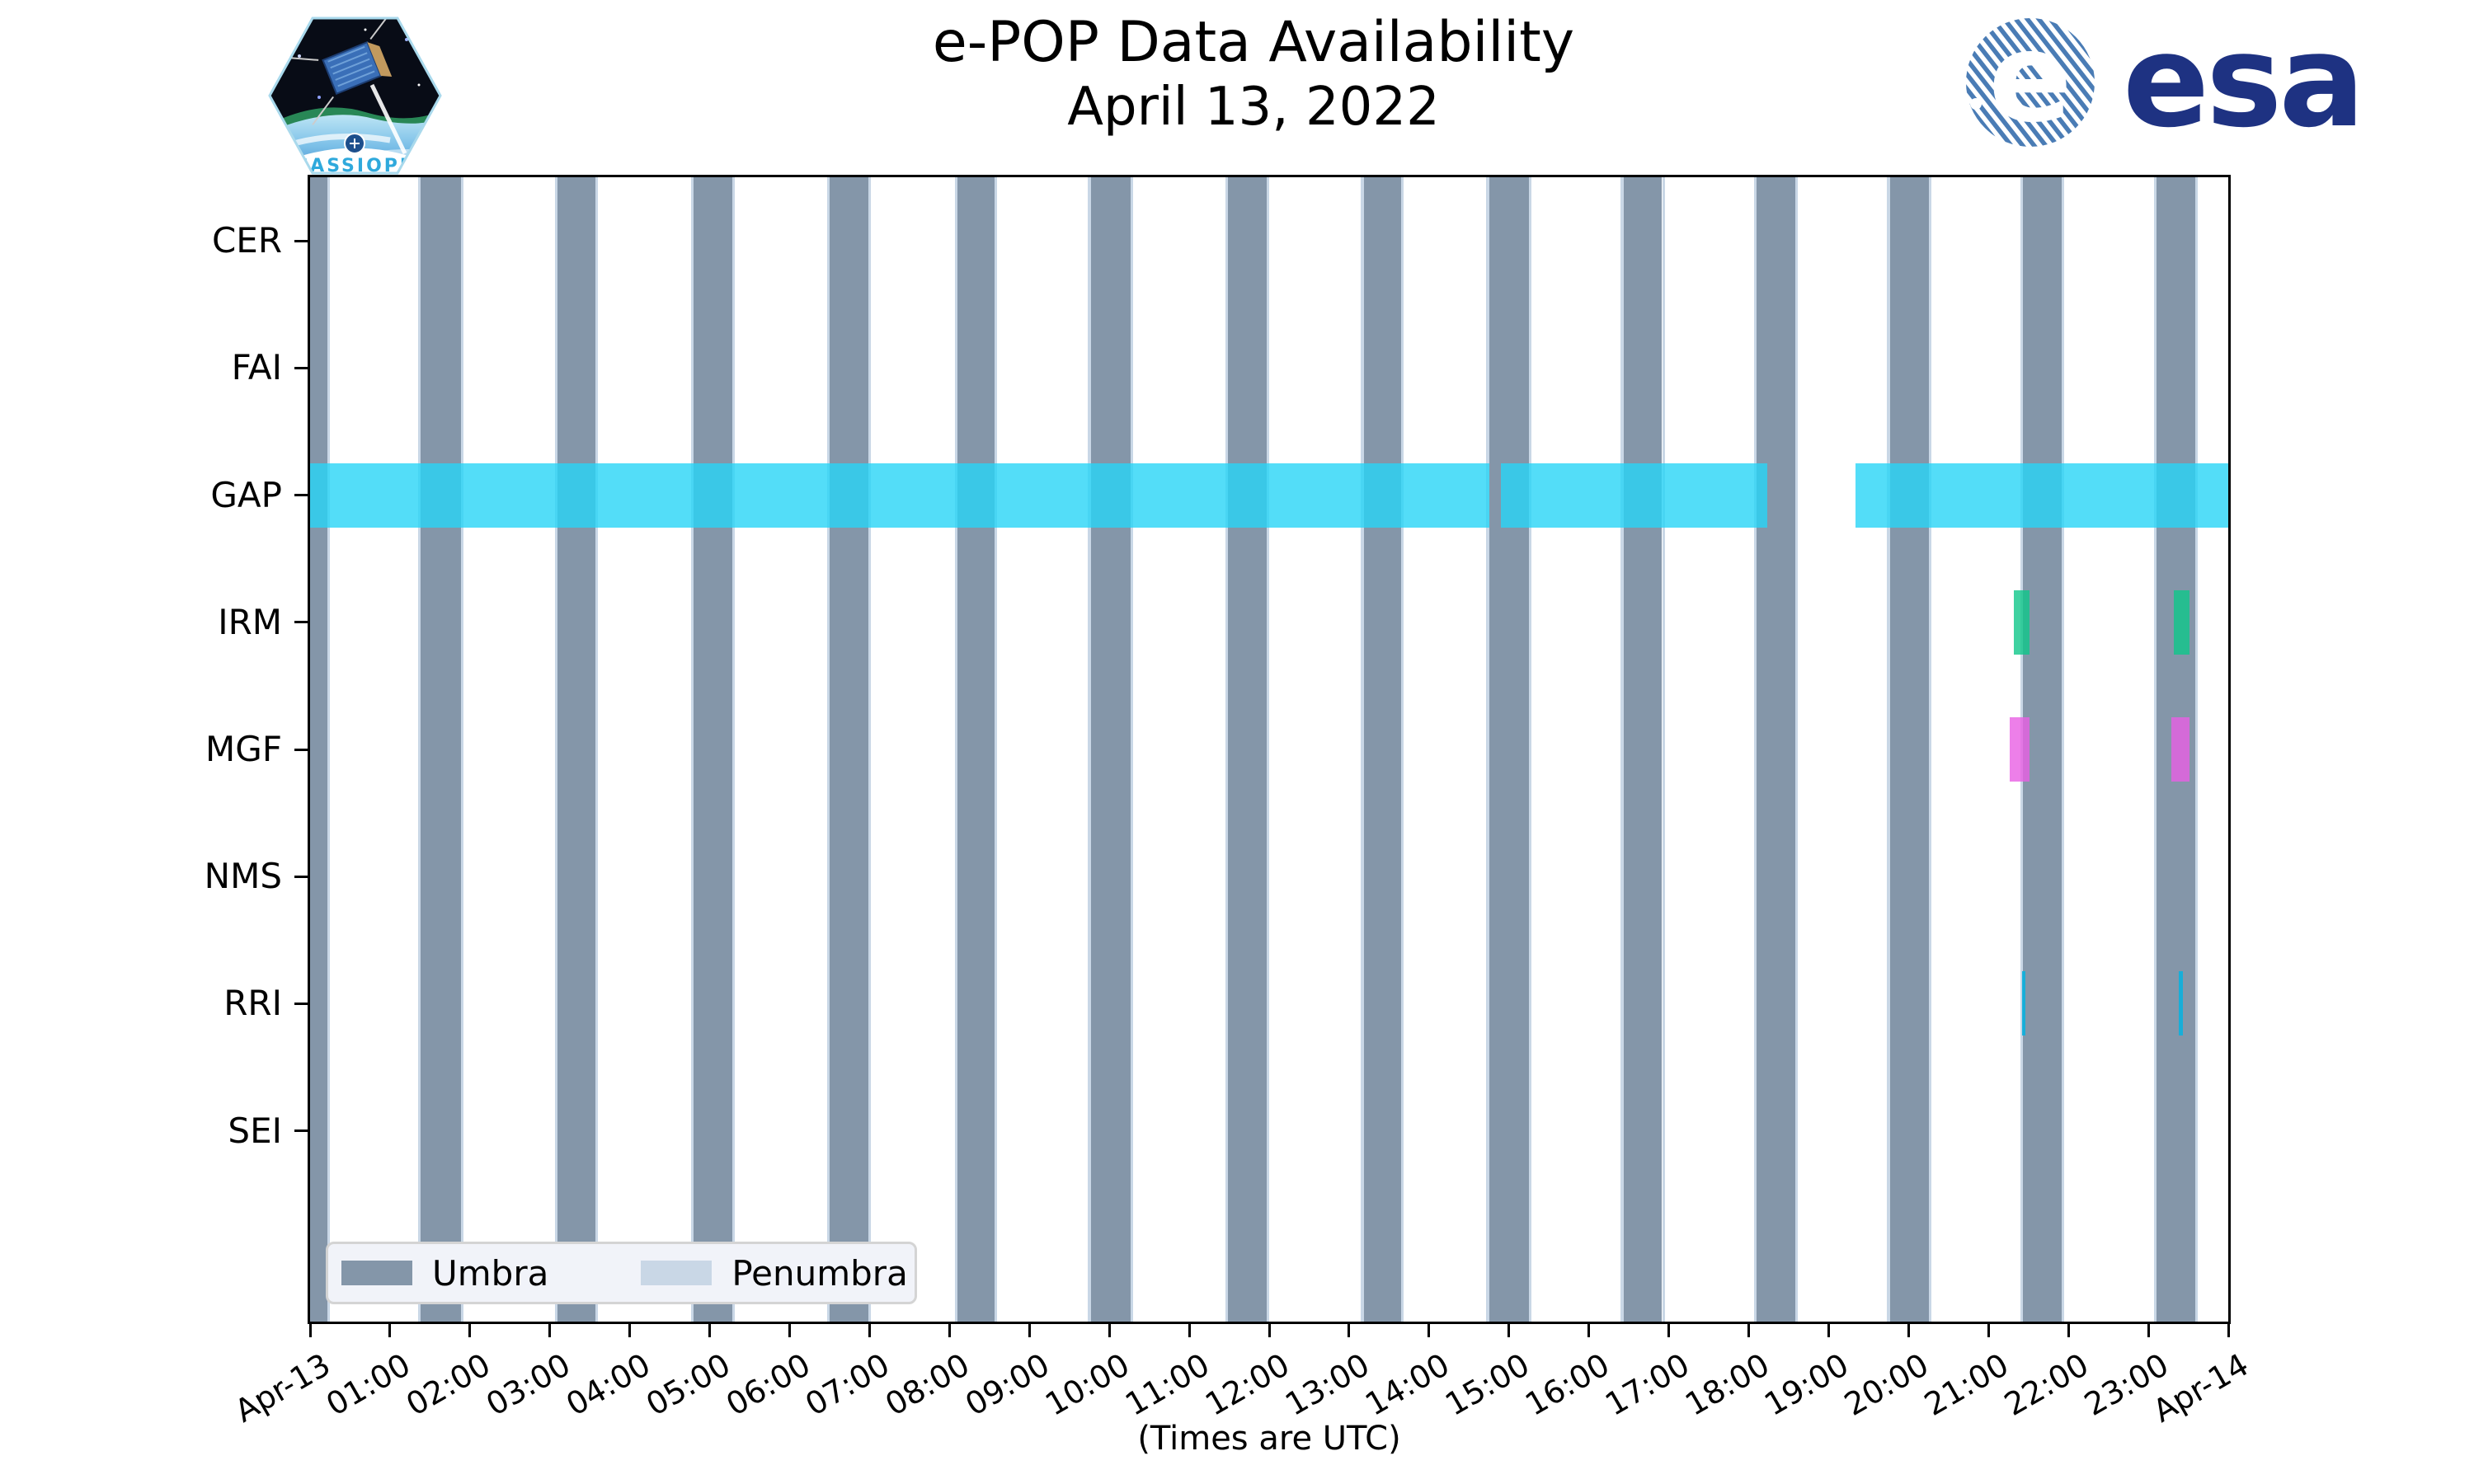  I want to click on legend-box: Umbra Penumbra, so click(621, 1273).